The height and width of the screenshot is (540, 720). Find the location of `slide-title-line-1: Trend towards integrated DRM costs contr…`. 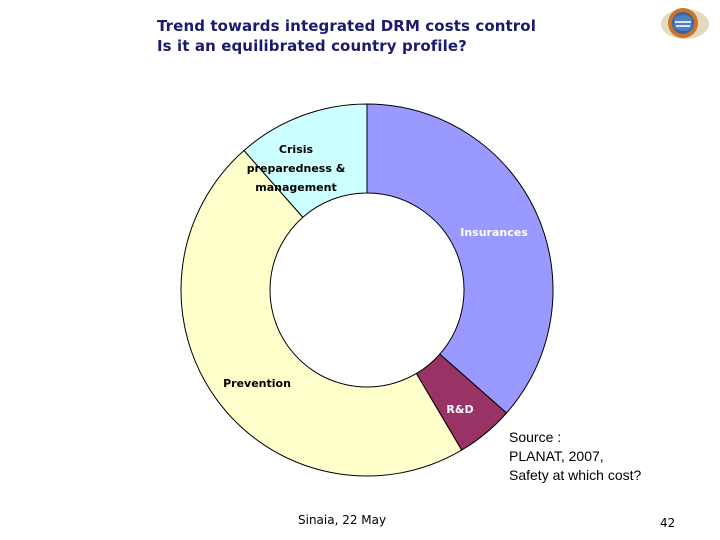

slide-title-line-1: Trend towards integrated DRM costs contr… is located at coordinates (346, 26).